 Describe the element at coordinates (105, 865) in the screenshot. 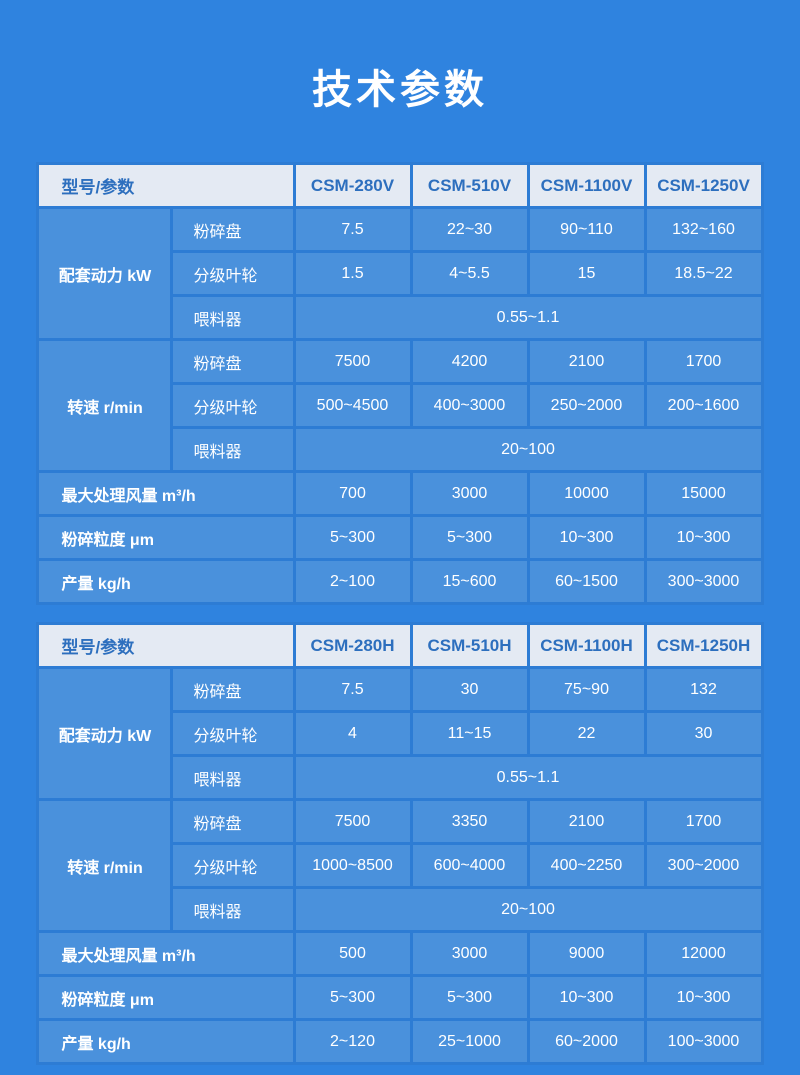

I see `group-label: 转速 r/min` at that location.